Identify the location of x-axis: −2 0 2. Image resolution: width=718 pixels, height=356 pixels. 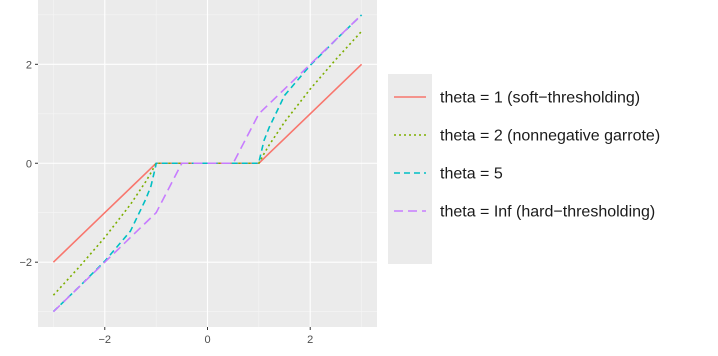
(205, 336).